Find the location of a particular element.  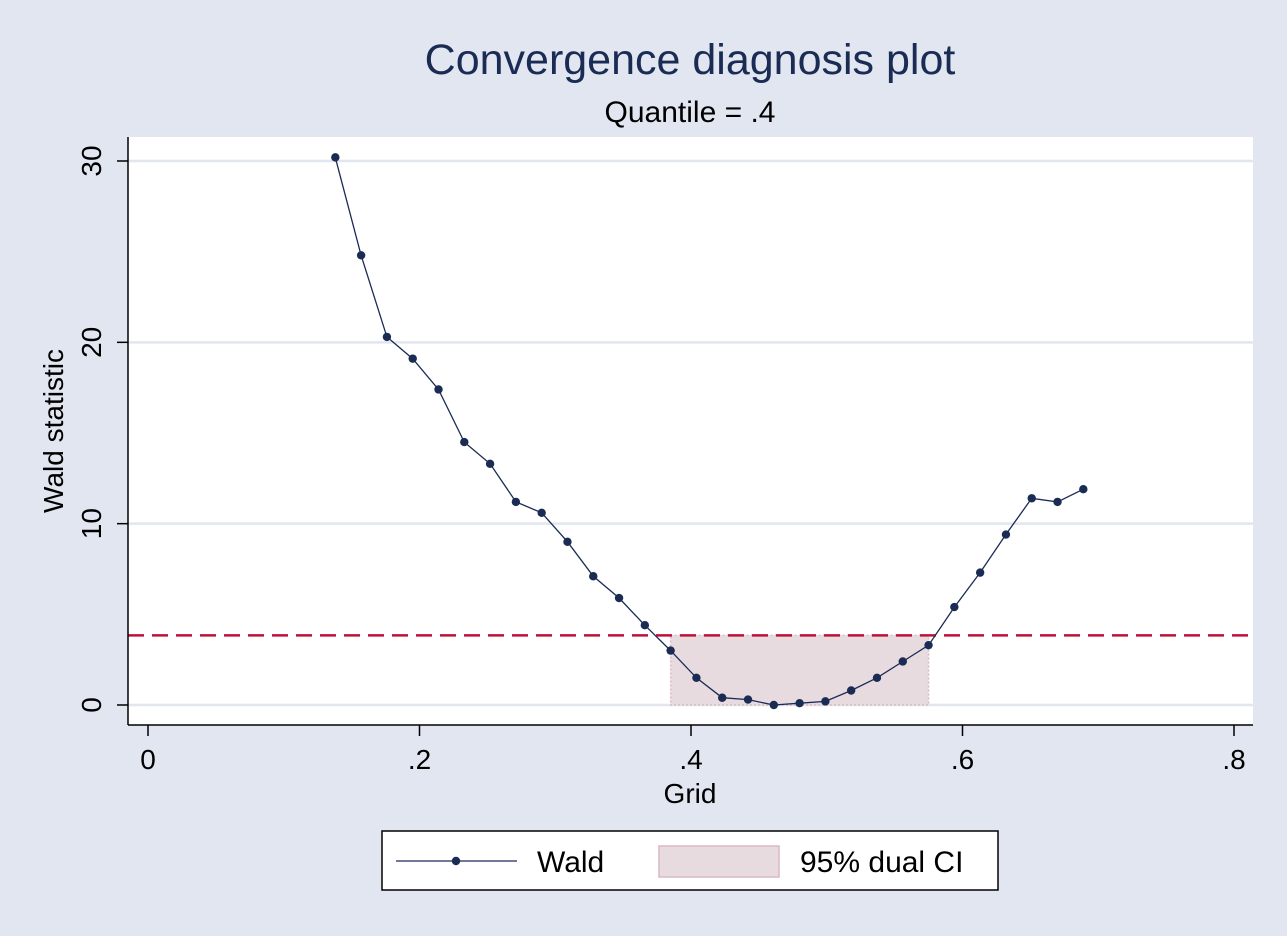

y-tick-label-1: 10 is located at coordinates (91, 523).